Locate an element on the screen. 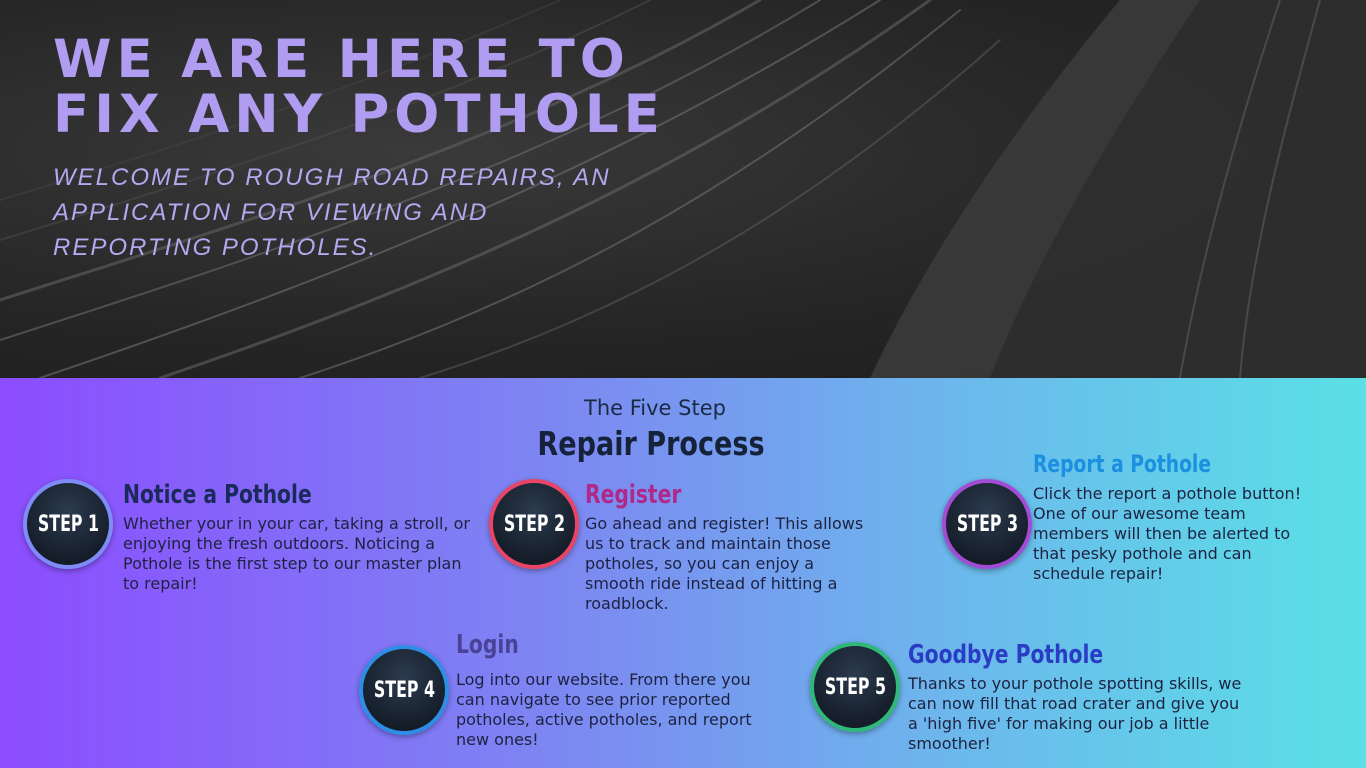 Image resolution: width=1366 pixels, height=768 pixels. step-5-title: Goodbye Pothole is located at coordinates (1006, 655).